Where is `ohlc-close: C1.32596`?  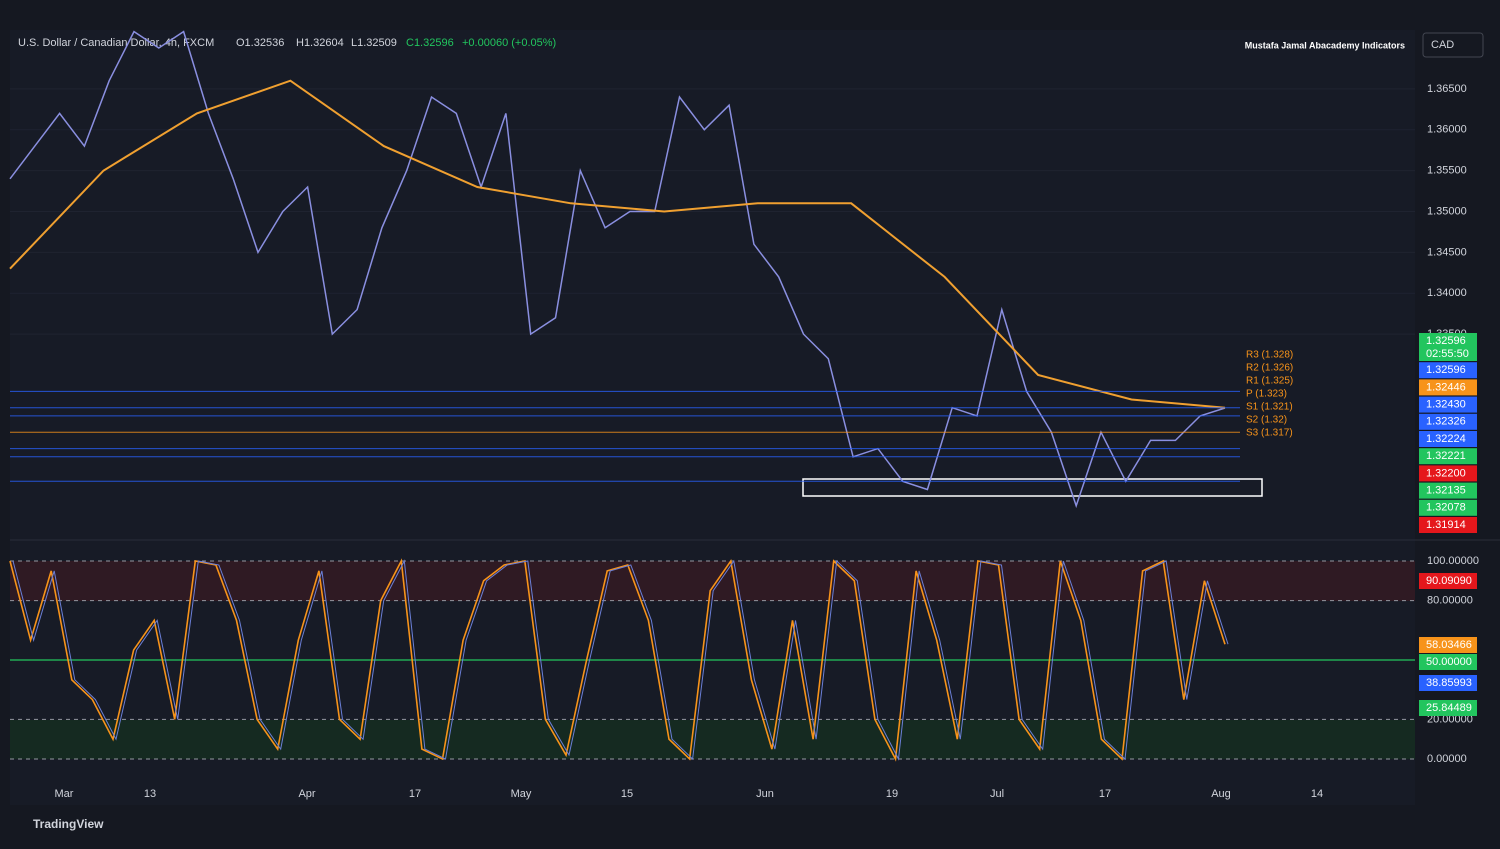
ohlc-close: C1.32596 is located at coordinates (430, 43).